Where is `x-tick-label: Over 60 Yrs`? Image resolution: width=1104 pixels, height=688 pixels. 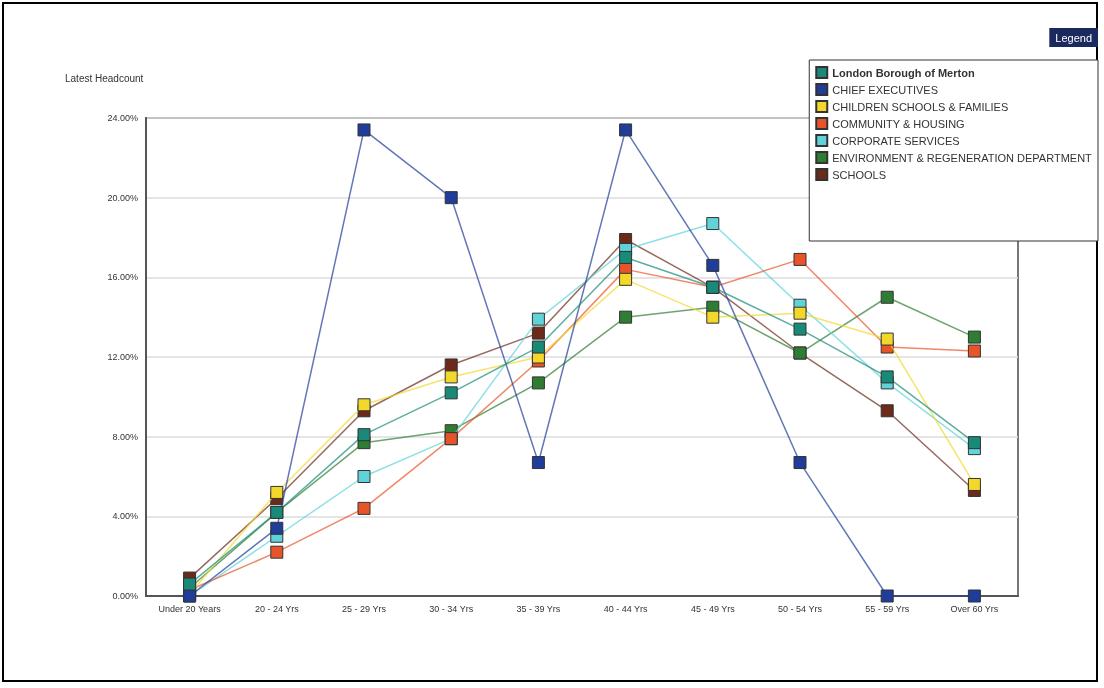 x-tick-label: Over 60 Yrs is located at coordinates (974, 608).